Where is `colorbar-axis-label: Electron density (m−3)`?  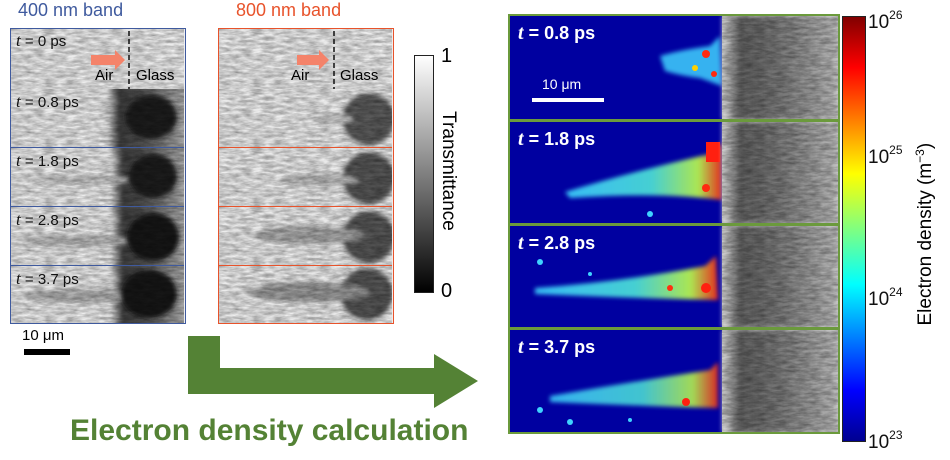
colorbar-axis-label: Electron density (m−3) is located at coordinates (924, 234).